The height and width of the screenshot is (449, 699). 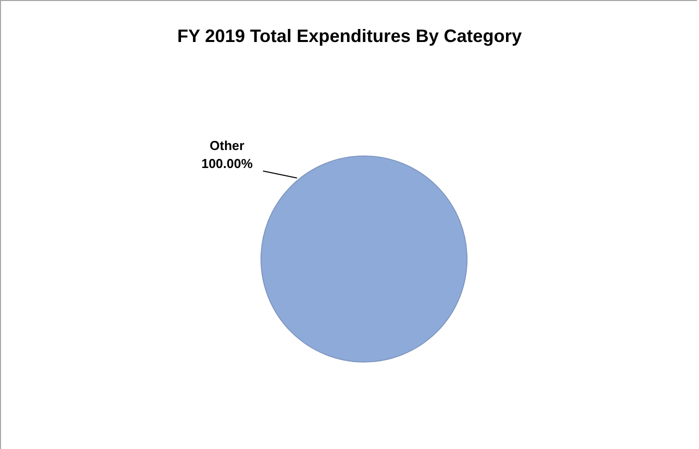 What do you see at coordinates (227, 145) in the screenshot?
I see `slice-label: Other` at bounding box center [227, 145].